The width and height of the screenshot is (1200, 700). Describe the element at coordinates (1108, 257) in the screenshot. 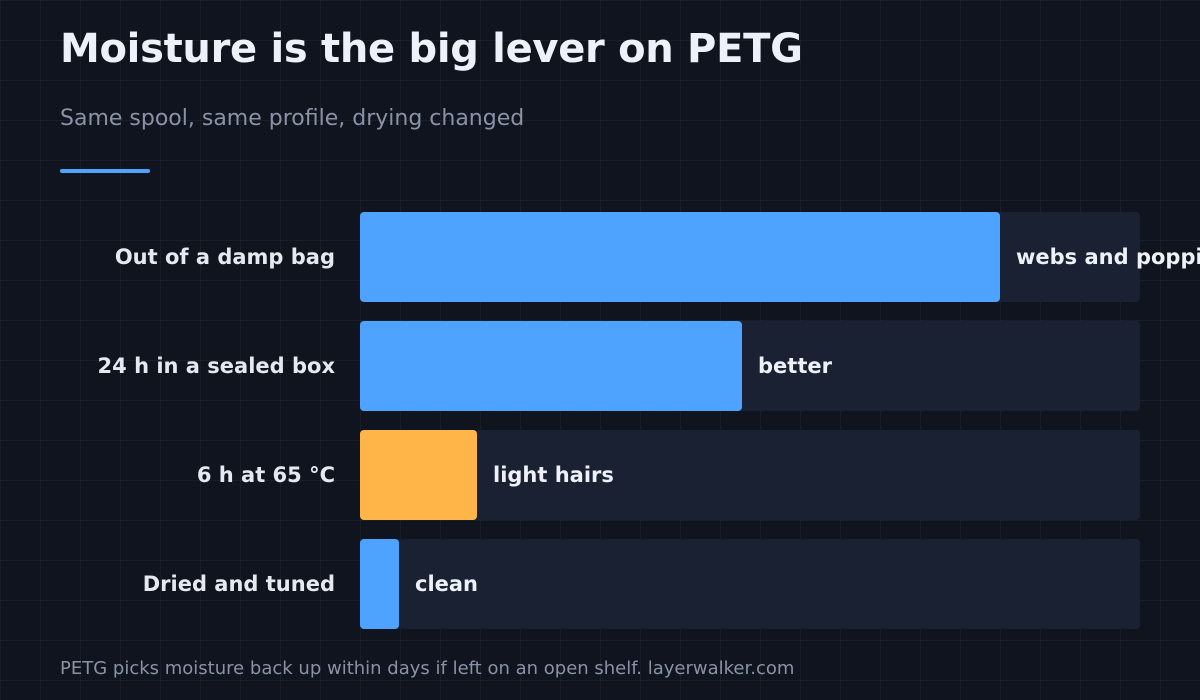

I see `bar-value-label: webs and popping` at that location.